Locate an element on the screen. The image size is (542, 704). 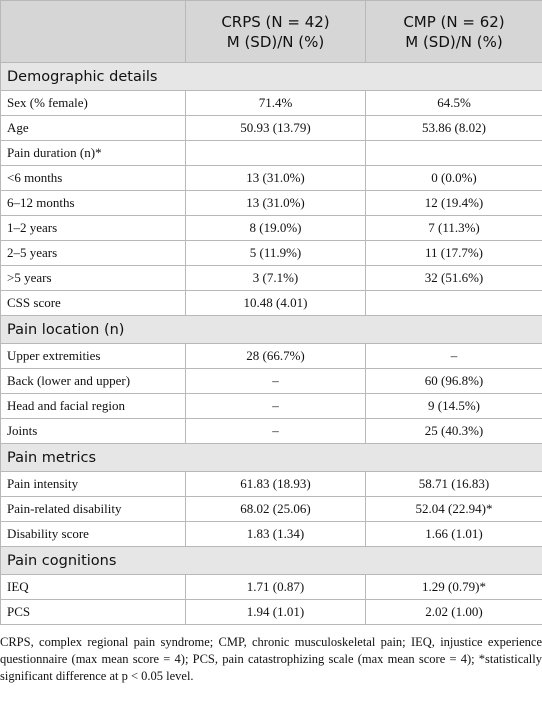
header-cell is located at coordinates (93, 31).